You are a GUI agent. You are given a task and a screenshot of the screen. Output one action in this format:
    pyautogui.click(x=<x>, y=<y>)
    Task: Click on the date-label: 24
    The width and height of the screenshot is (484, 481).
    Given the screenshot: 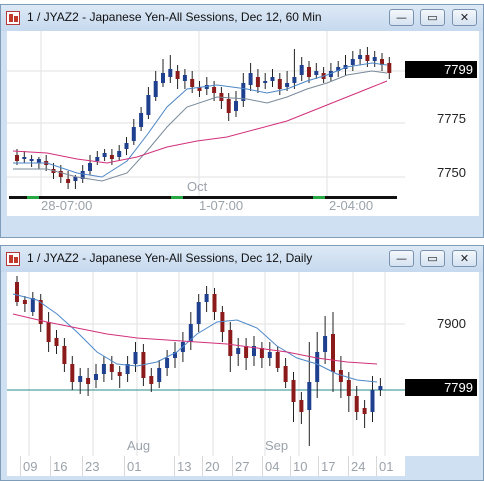 What is the action you would take?
    pyautogui.click(x=358, y=466)
    